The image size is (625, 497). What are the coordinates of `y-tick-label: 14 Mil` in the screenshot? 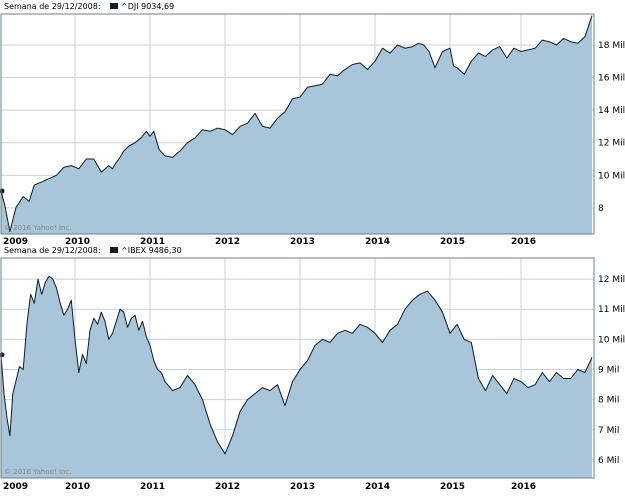 It's located at (611, 111).